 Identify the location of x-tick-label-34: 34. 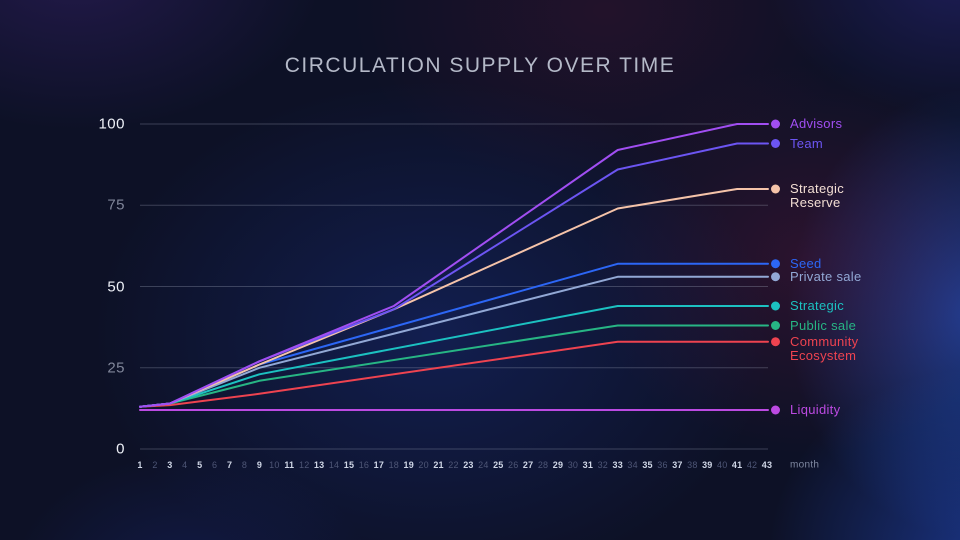
(632, 465).